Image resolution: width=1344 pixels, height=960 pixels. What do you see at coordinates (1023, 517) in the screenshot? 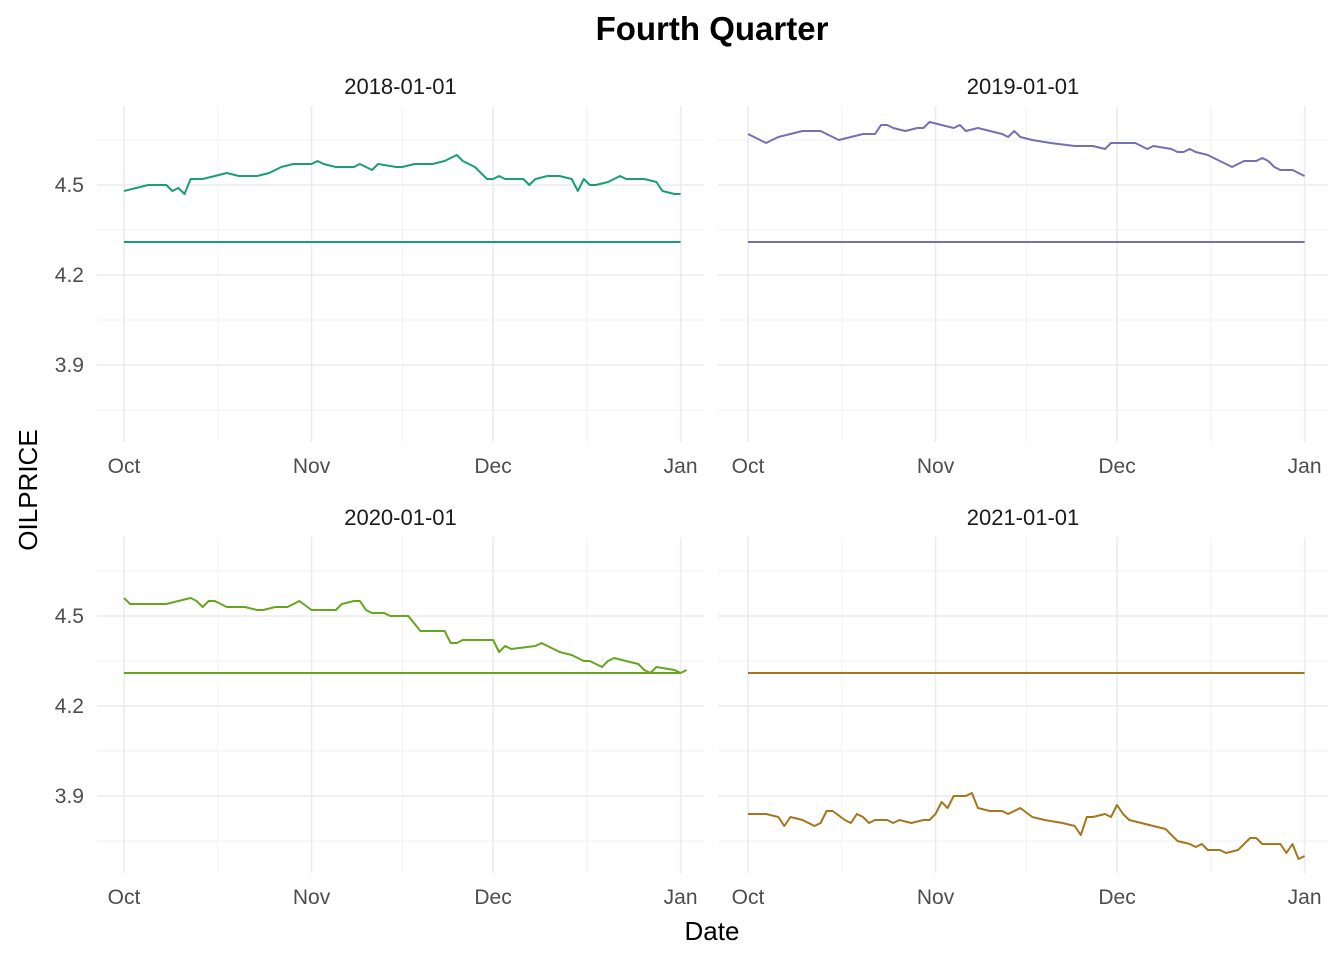
I see `facet-strip-label: 2021-01-01` at bounding box center [1023, 517].